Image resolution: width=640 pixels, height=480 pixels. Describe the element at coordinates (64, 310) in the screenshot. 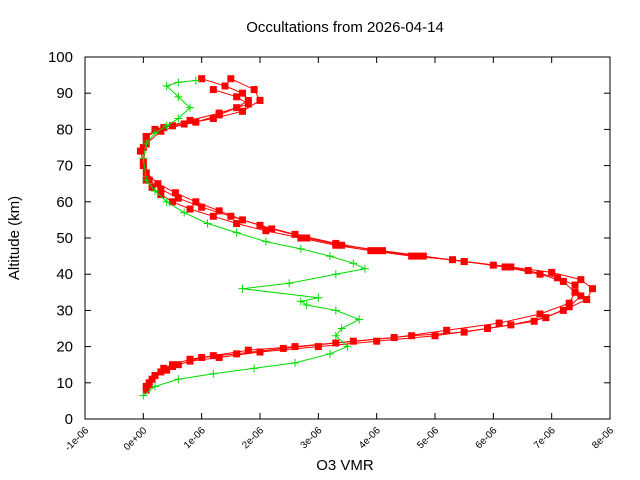

I see `y-tick-label: 30` at that location.